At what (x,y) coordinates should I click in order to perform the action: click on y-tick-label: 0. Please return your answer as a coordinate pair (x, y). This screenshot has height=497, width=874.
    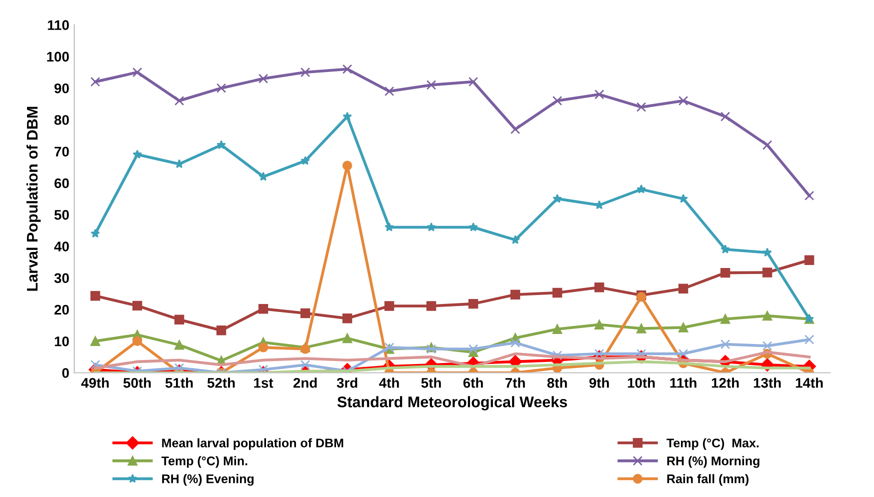
    Looking at the image, I should click on (65, 373).